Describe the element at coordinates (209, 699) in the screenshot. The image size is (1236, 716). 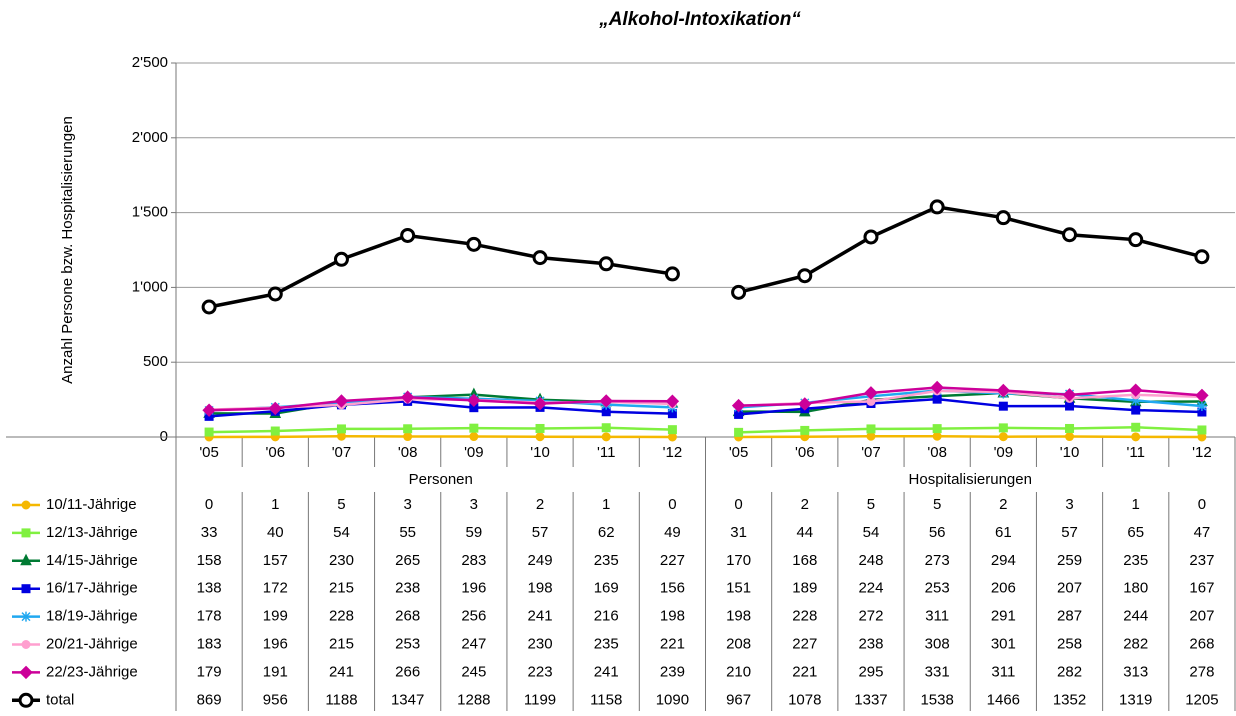
I see `table-value: 869` at that location.